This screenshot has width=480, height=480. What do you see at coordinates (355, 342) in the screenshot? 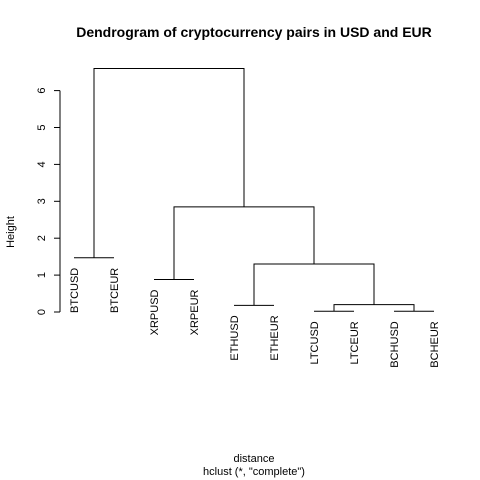
I see `leaf-label: LTCEUR` at bounding box center [355, 342].